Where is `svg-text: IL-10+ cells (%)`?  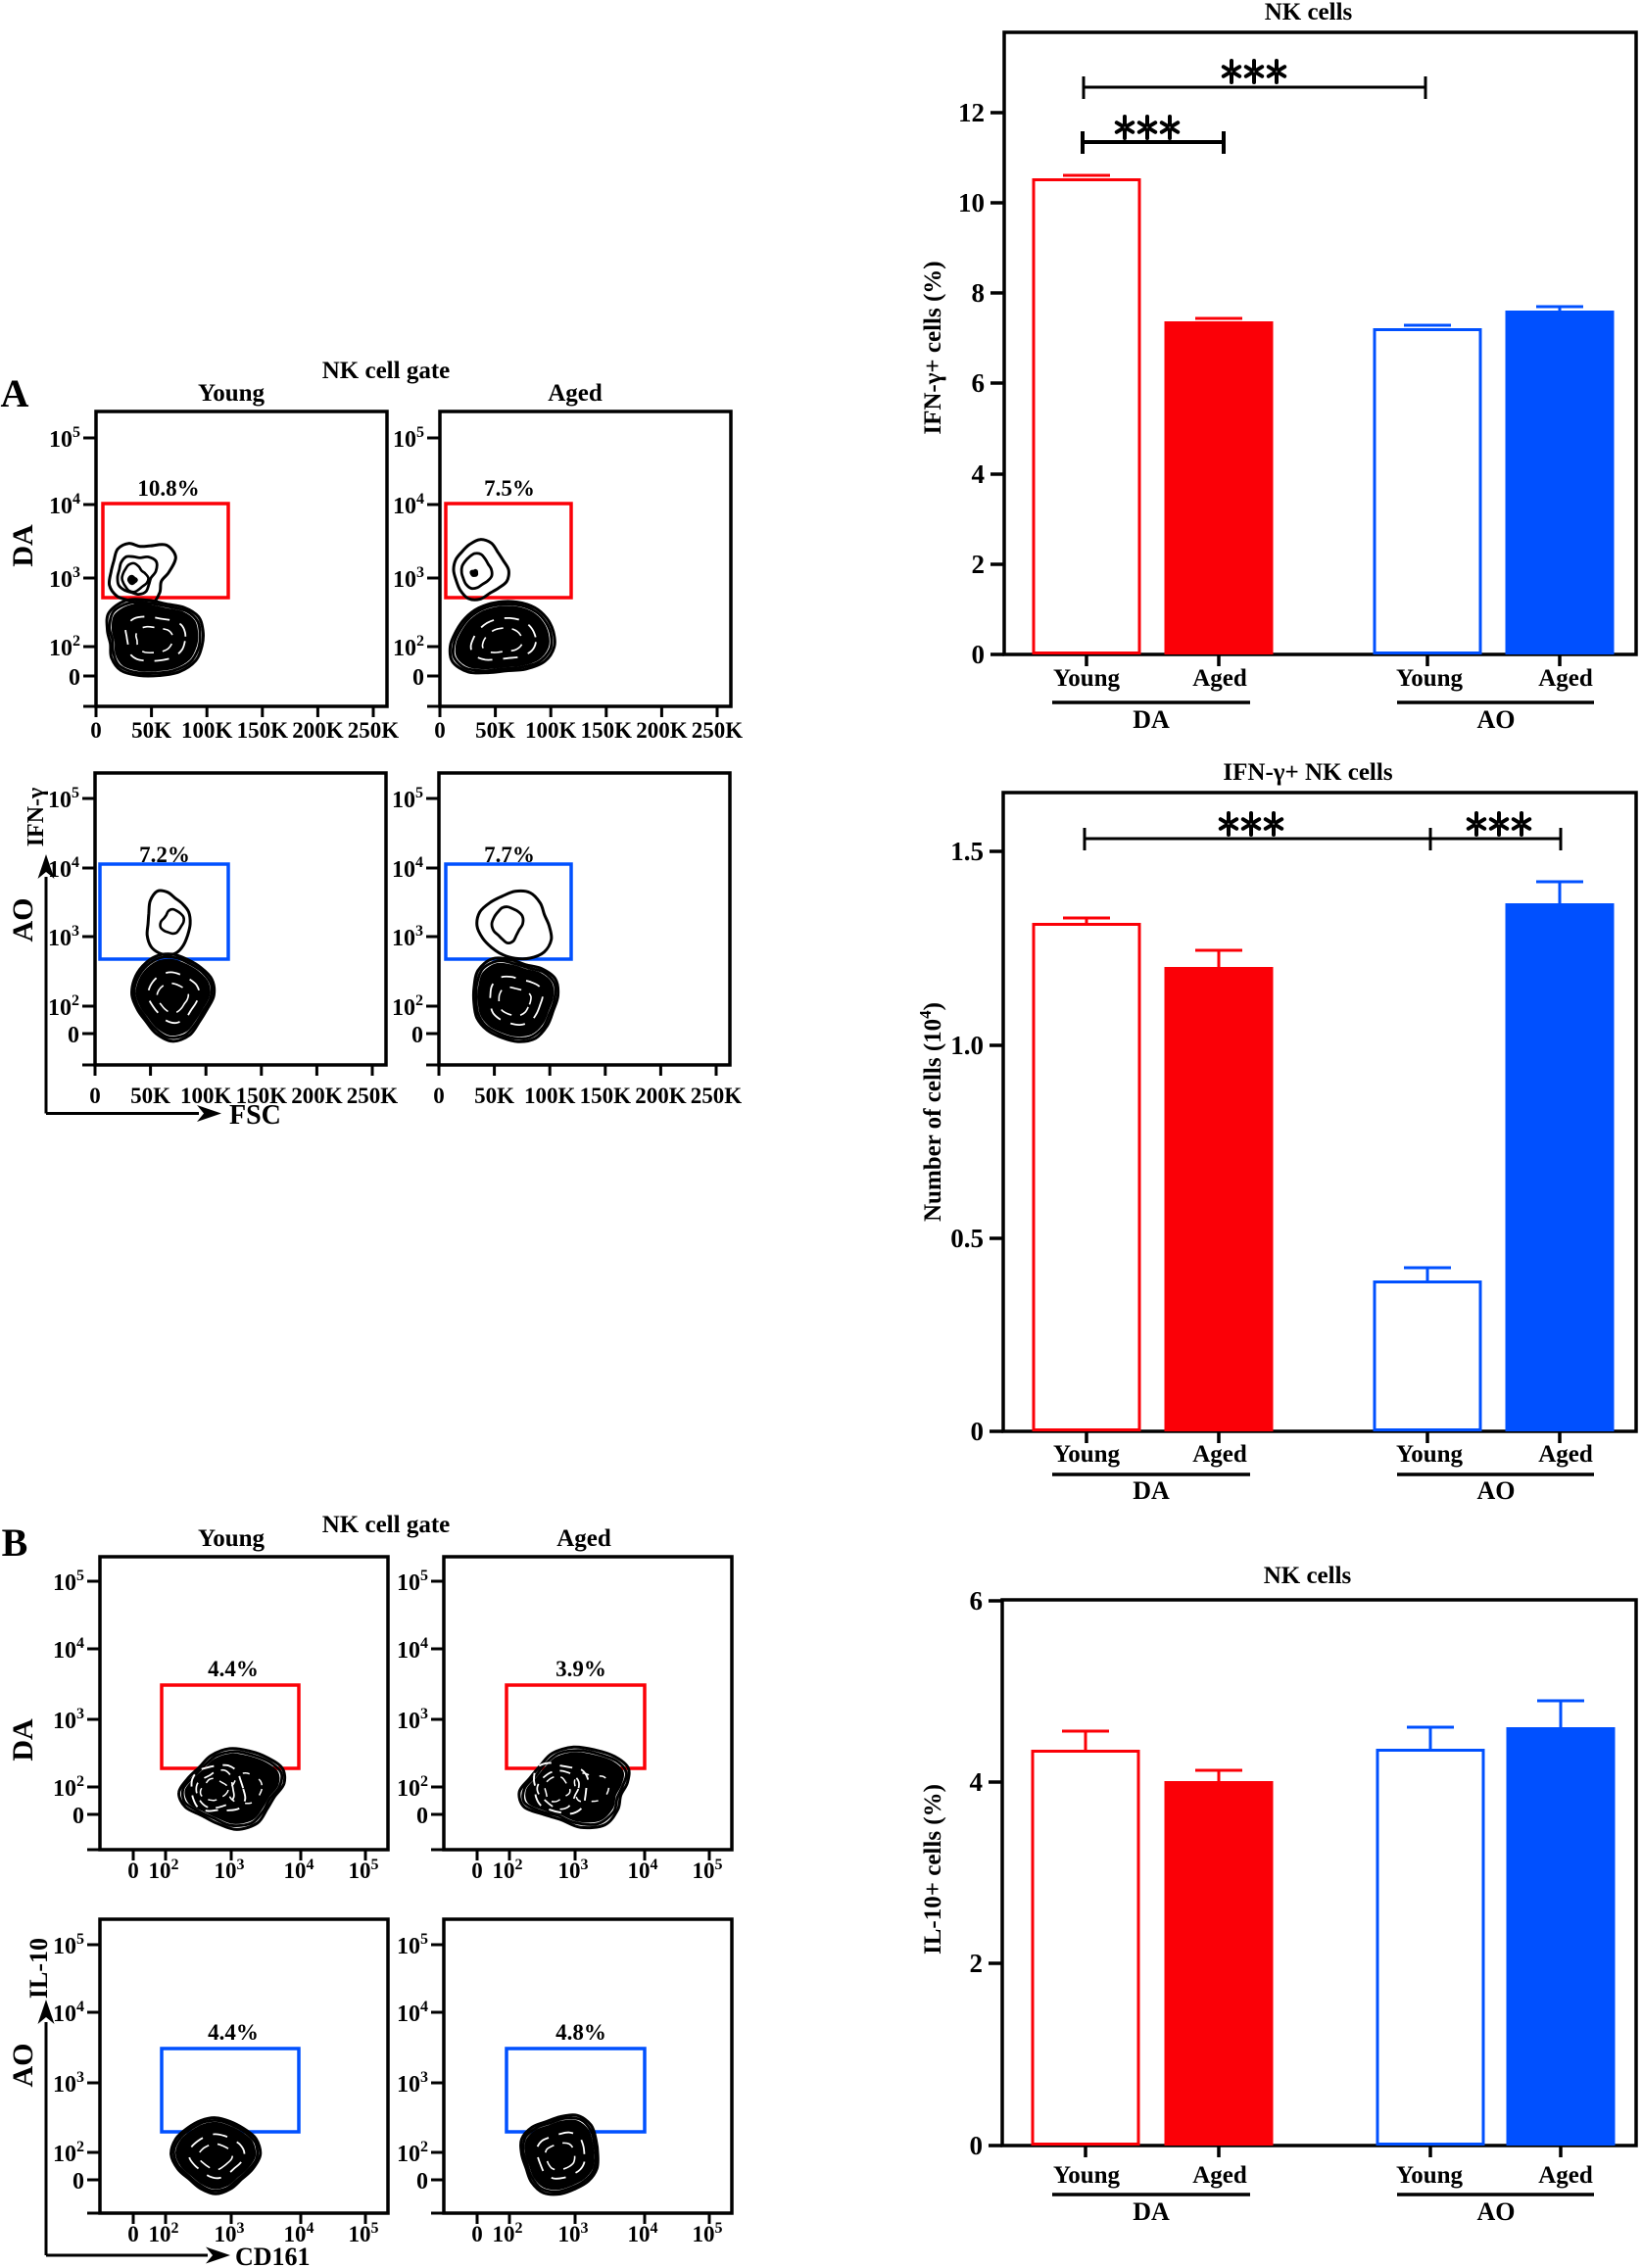
svg-text: IL-10+ cells (%) is located at coordinates (933, 1869).